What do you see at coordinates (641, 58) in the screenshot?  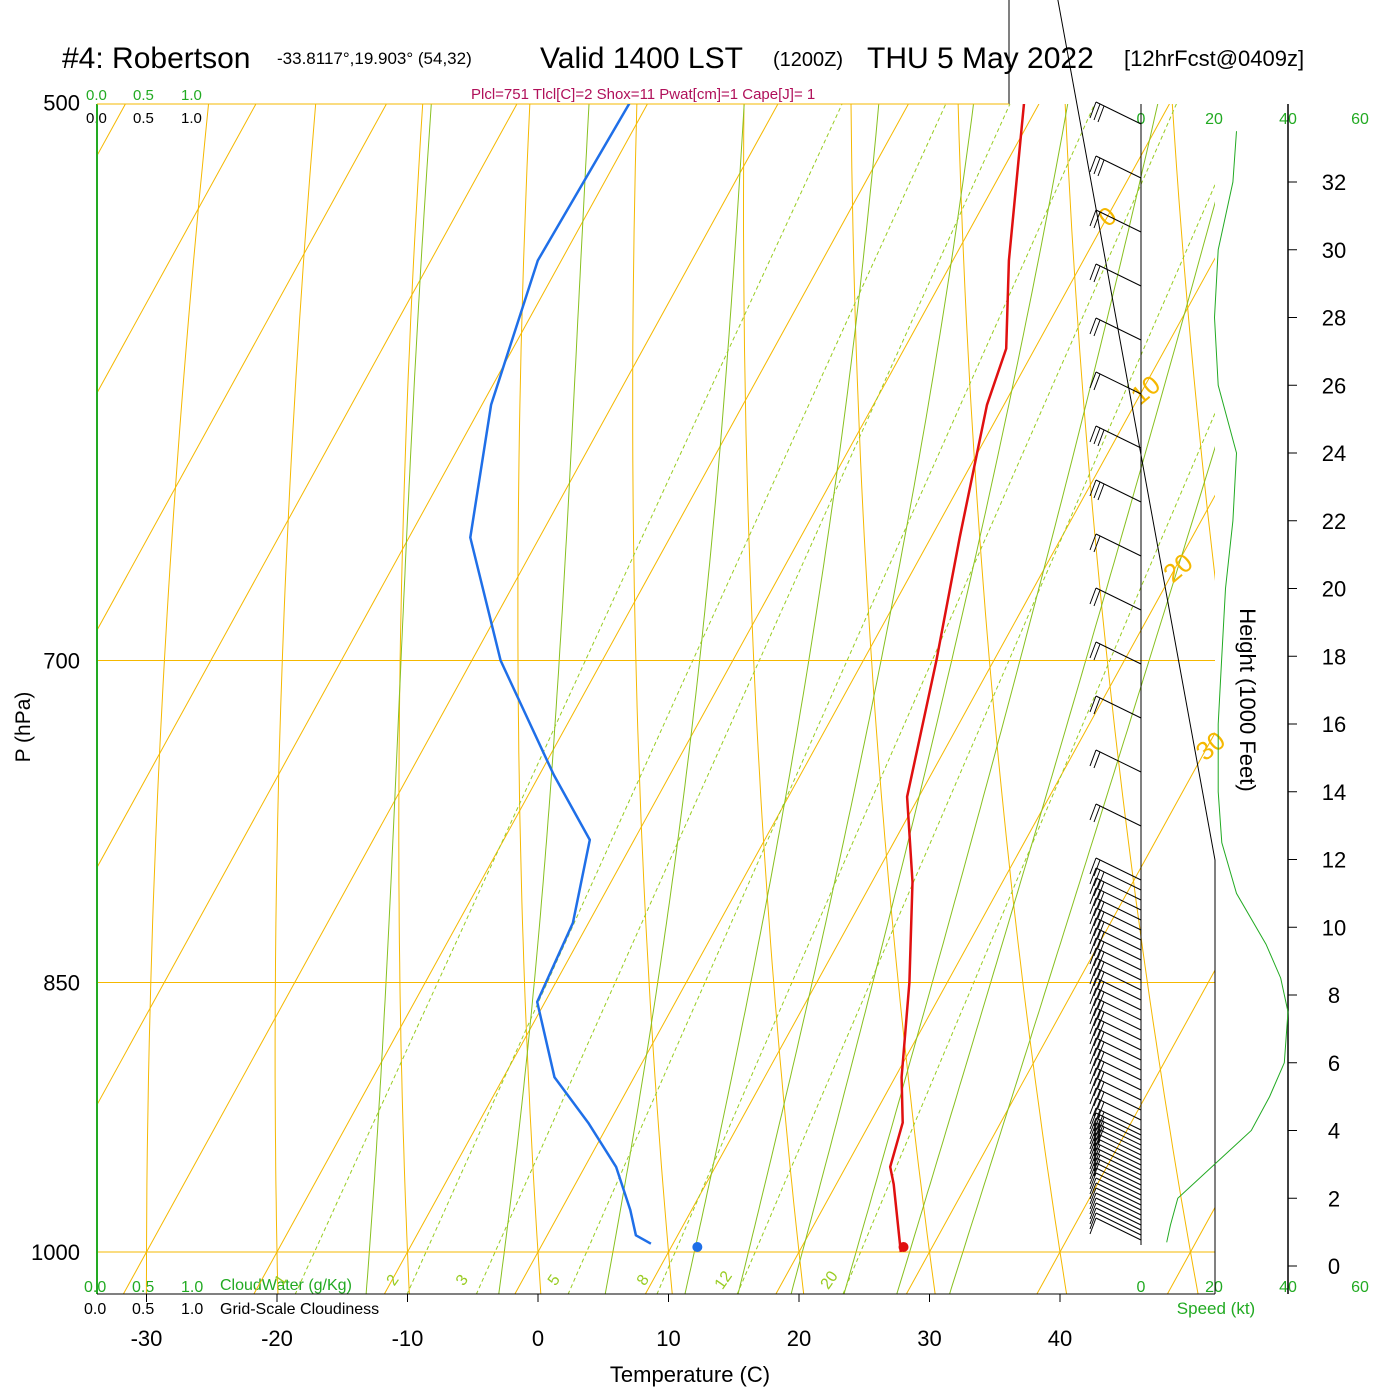 I see `valid-time: Valid 1400 LST` at bounding box center [641, 58].